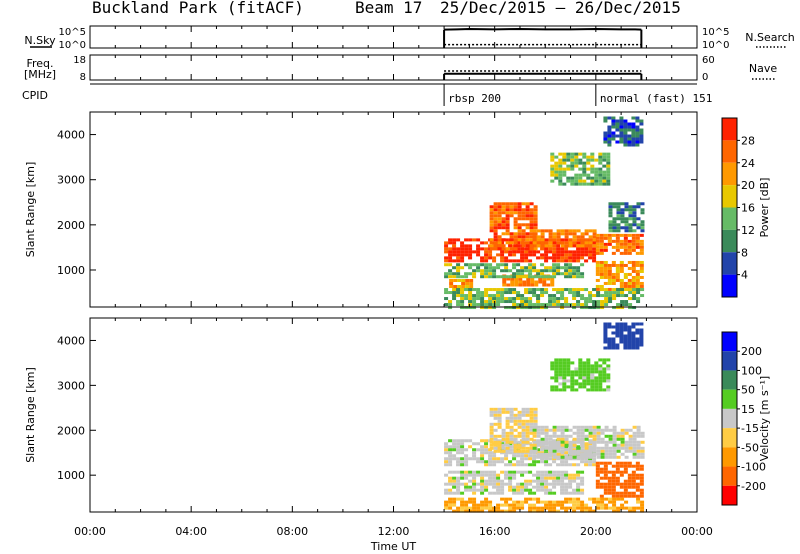  What do you see at coordinates (495, 531) in the screenshot?
I see `time-tick-label: 16:00` at bounding box center [495, 531].